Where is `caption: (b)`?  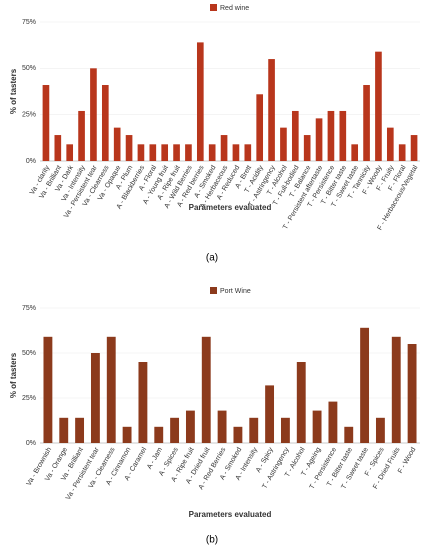 caption: (b) is located at coordinates (212, 540).